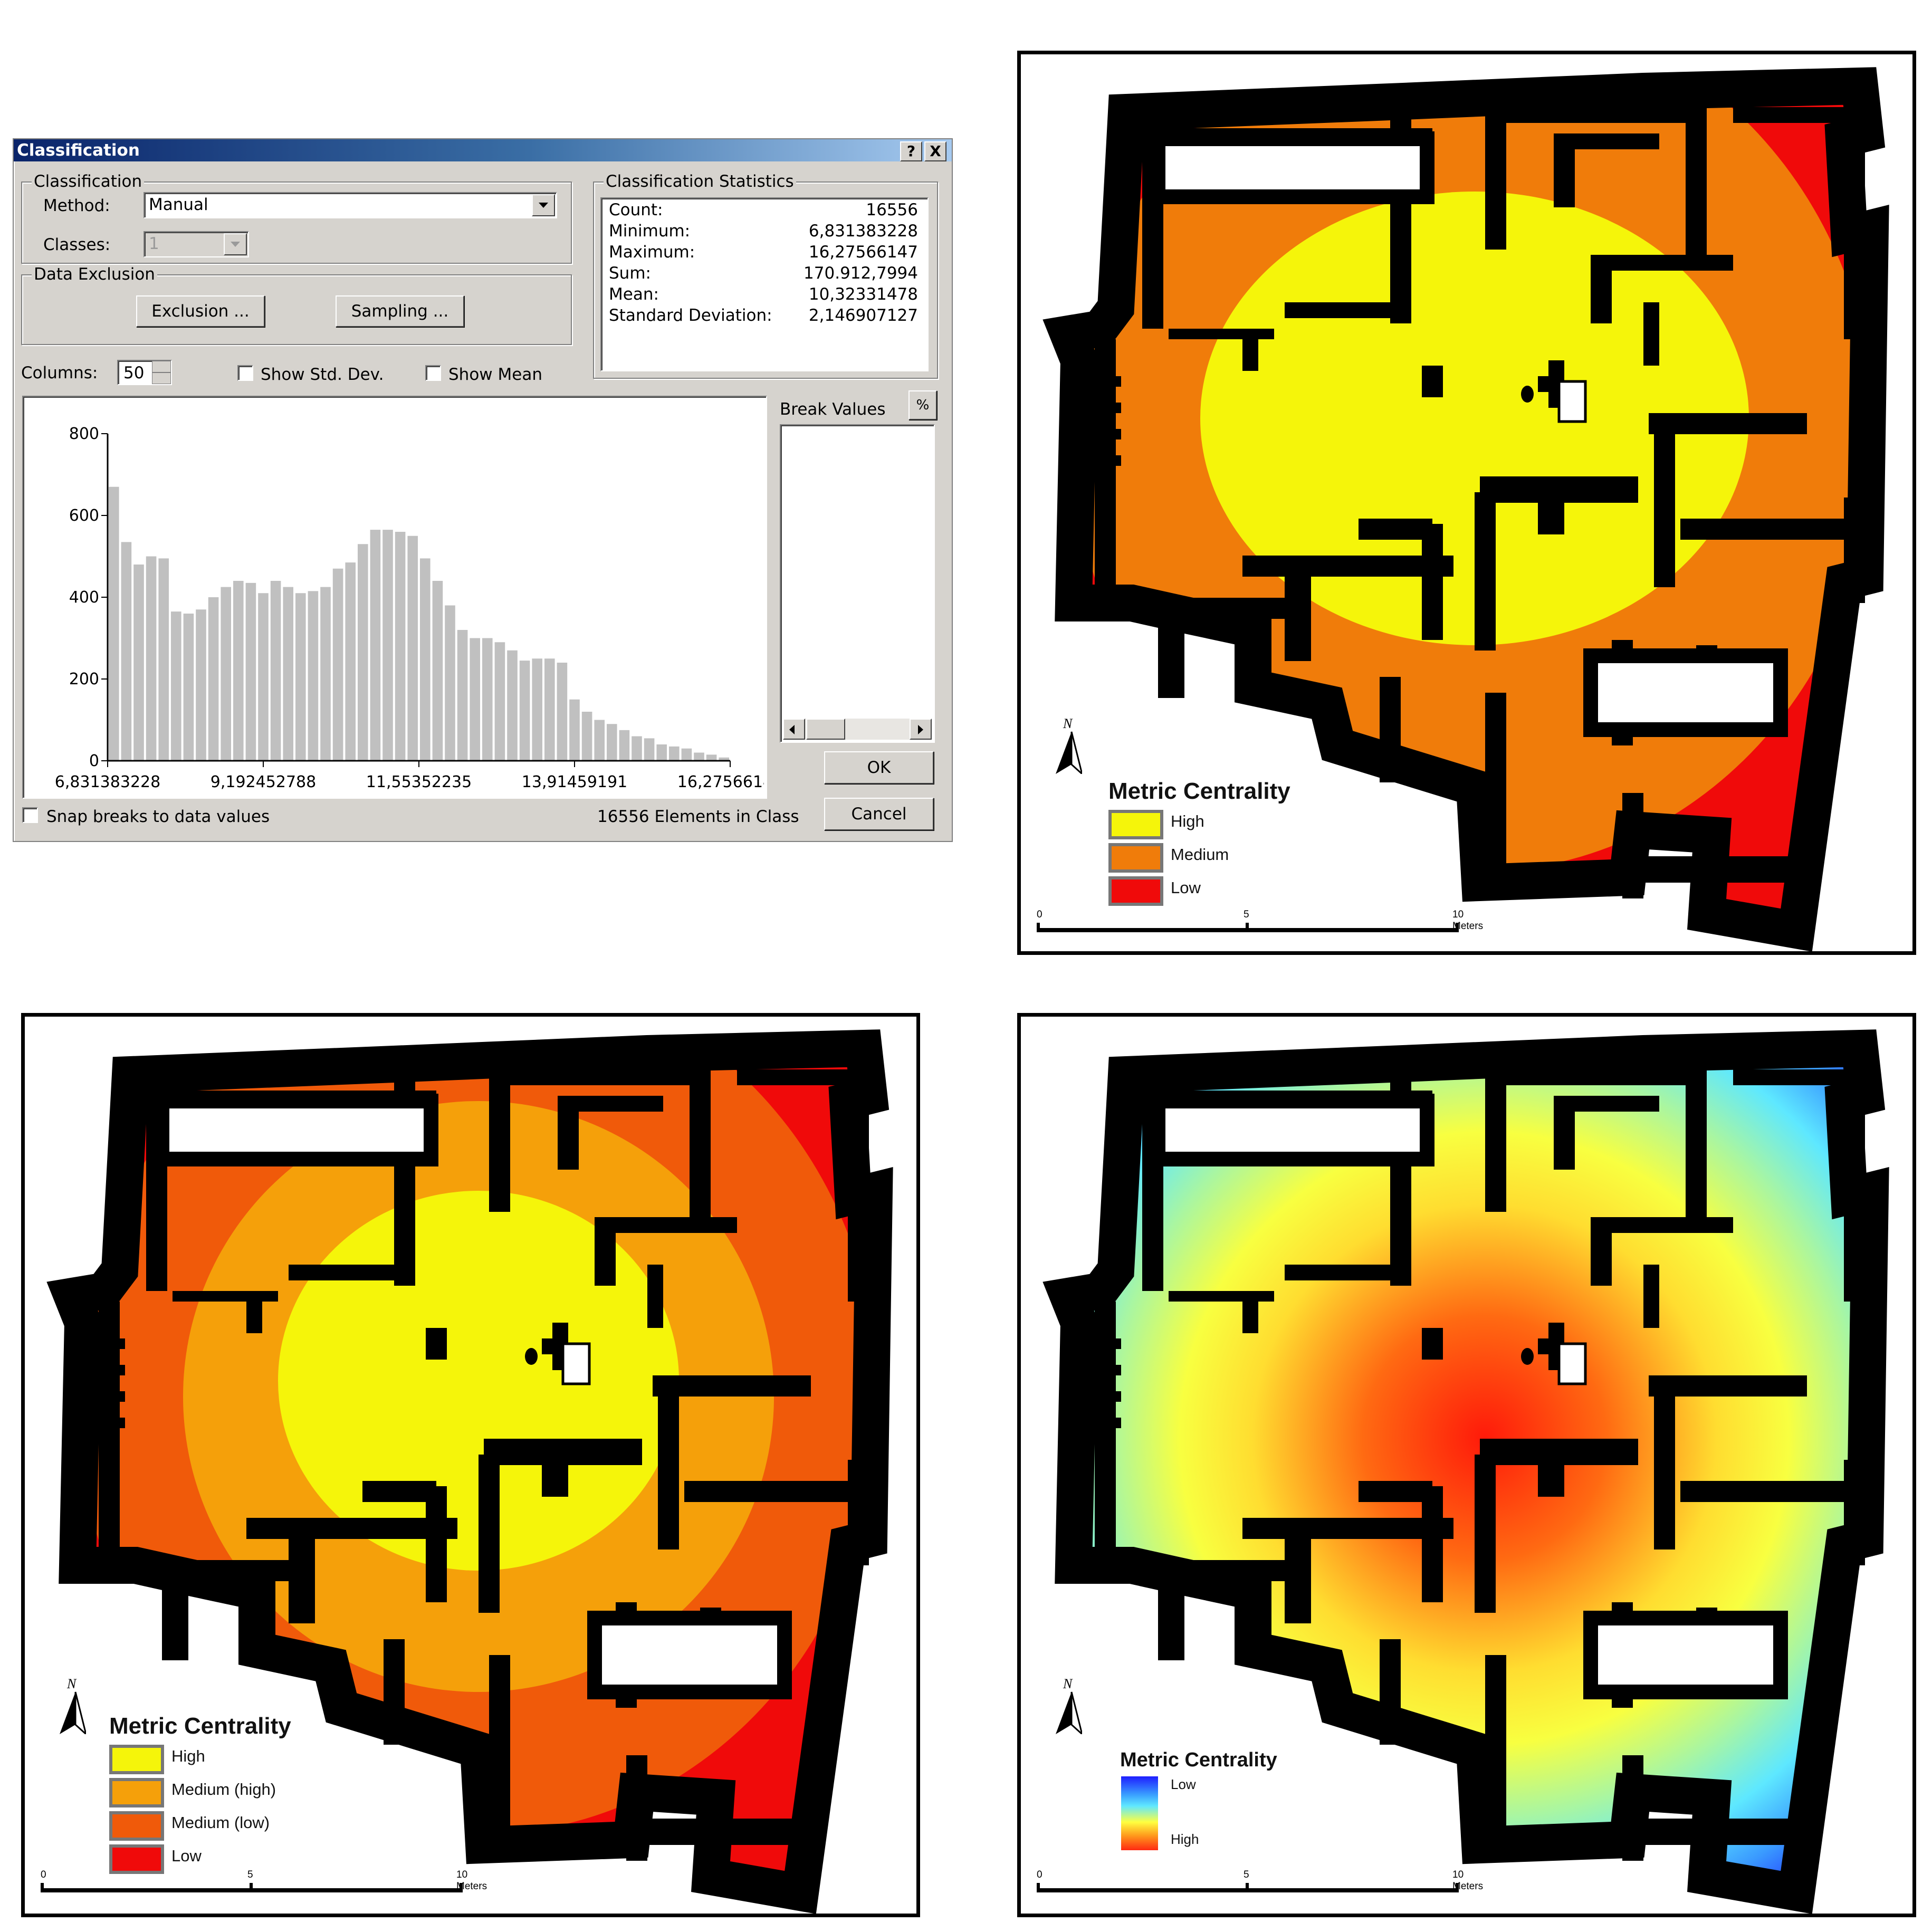 The height and width of the screenshot is (1932, 1932). What do you see at coordinates (433, 373) in the screenshot?
I see `show-mean-checkbox` at bounding box center [433, 373].